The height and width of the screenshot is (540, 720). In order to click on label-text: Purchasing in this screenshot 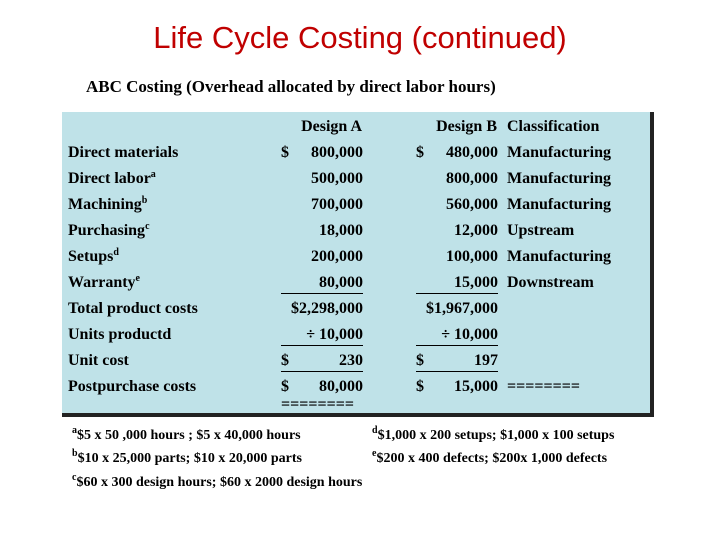, I will do `click(107, 230)`.